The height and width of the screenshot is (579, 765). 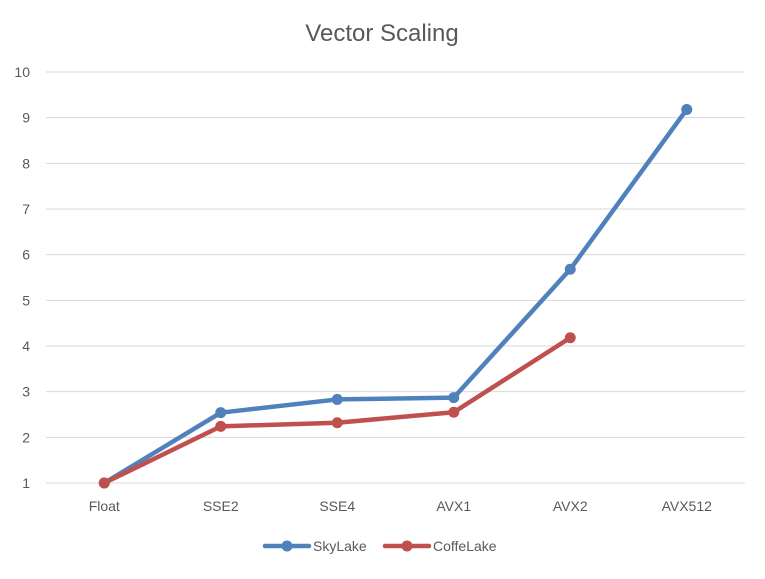 What do you see at coordinates (26, 346) in the screenshot?
I see `y-tick-label: 4` at bounding box center [26, 346].